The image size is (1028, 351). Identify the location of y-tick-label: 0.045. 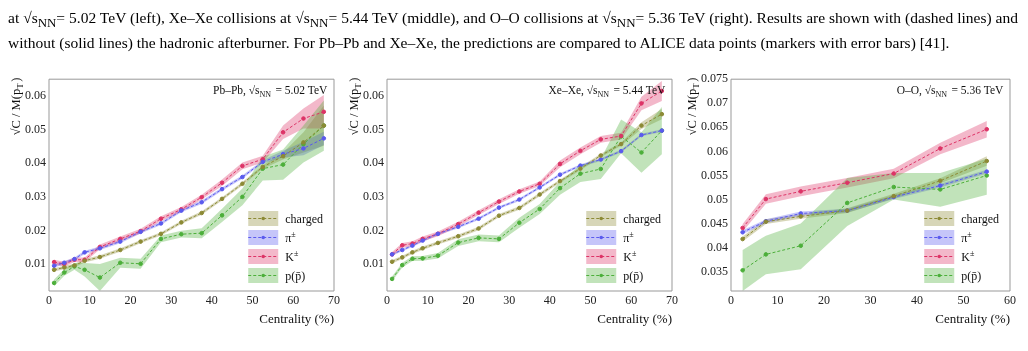
(714, 222).